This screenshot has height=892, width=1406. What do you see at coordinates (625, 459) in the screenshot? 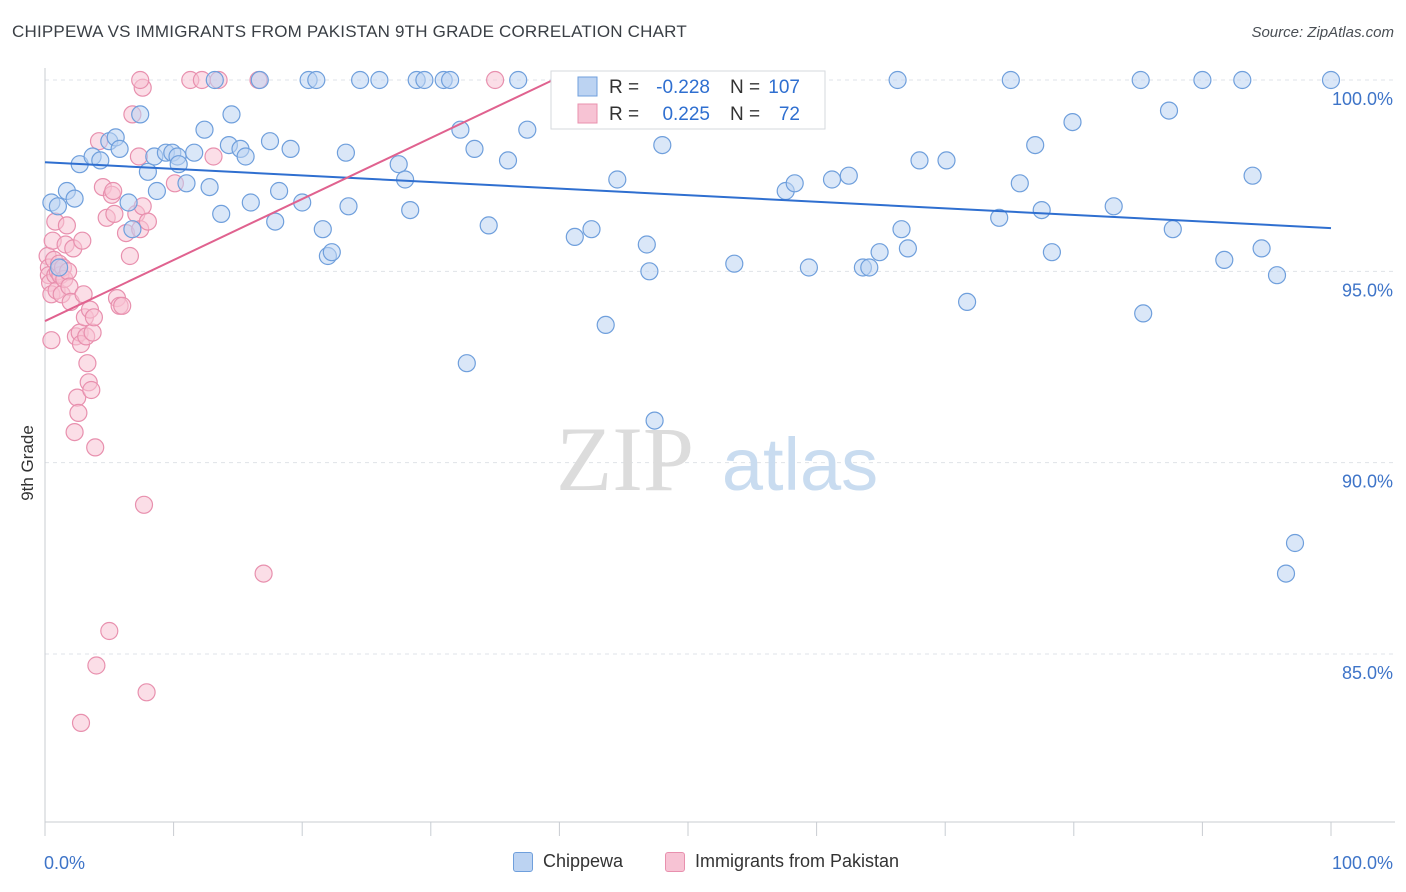
I see `watermark-zip: ZIP` at bounding box center [625, 459].